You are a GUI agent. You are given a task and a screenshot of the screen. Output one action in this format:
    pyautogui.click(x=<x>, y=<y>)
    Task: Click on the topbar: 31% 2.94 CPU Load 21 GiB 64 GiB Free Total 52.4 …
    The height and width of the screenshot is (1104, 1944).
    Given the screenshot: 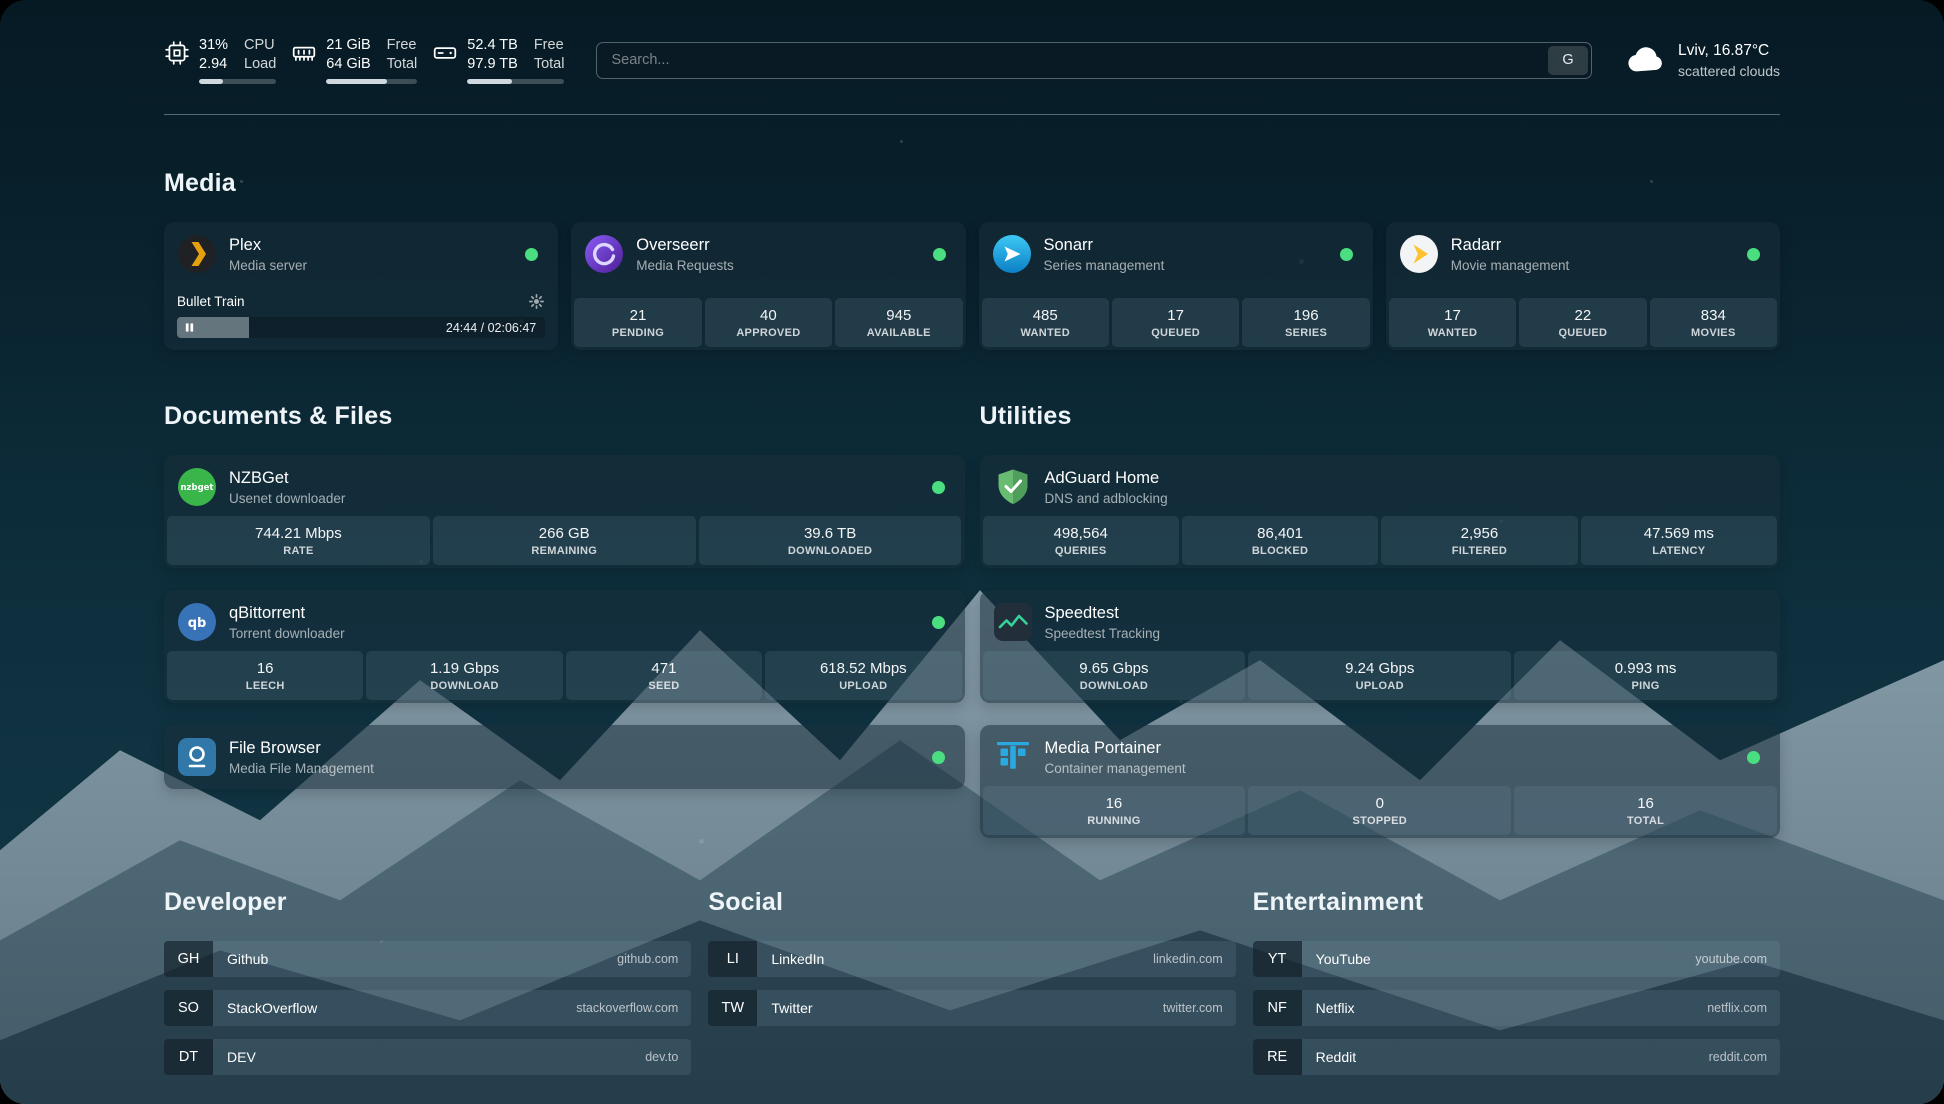 What is the action you would take?
    pyautogui.click(x=972, y=42)
    